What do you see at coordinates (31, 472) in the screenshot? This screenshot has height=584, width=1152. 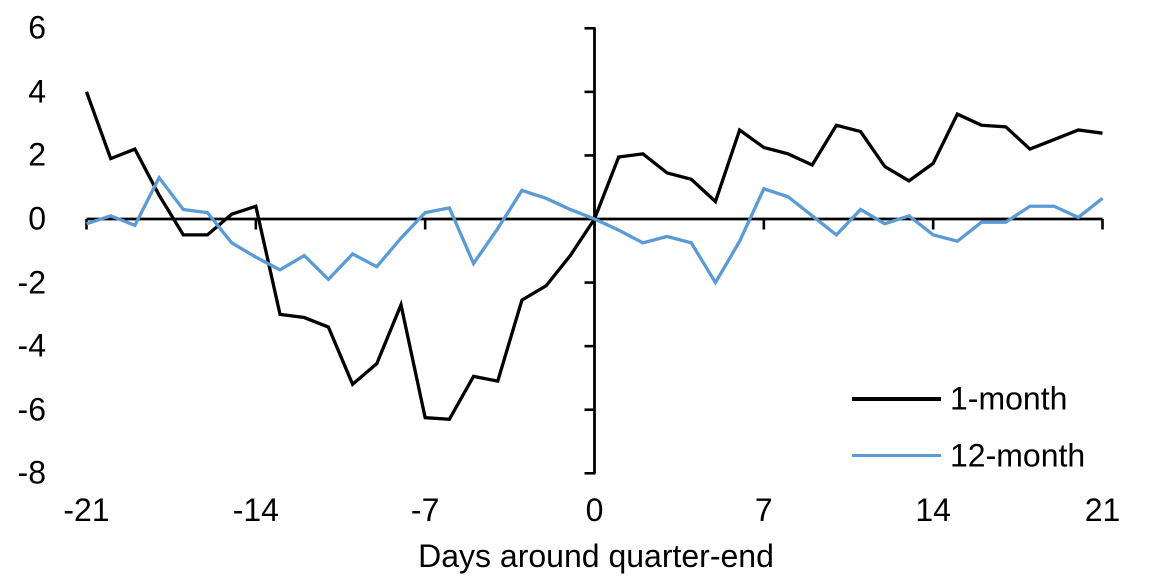 I see `y-tick-label--8: -8` at bounding box center [31, 472].